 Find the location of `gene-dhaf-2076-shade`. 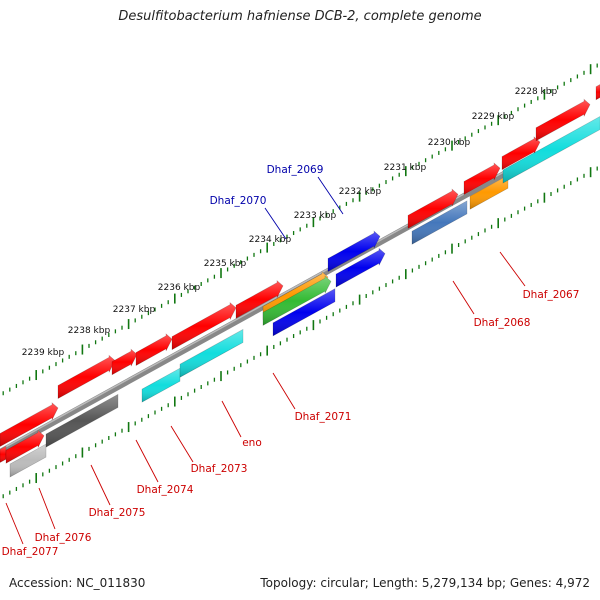

gene-dhaf-2076-shade is located at coordinates (28, 460).